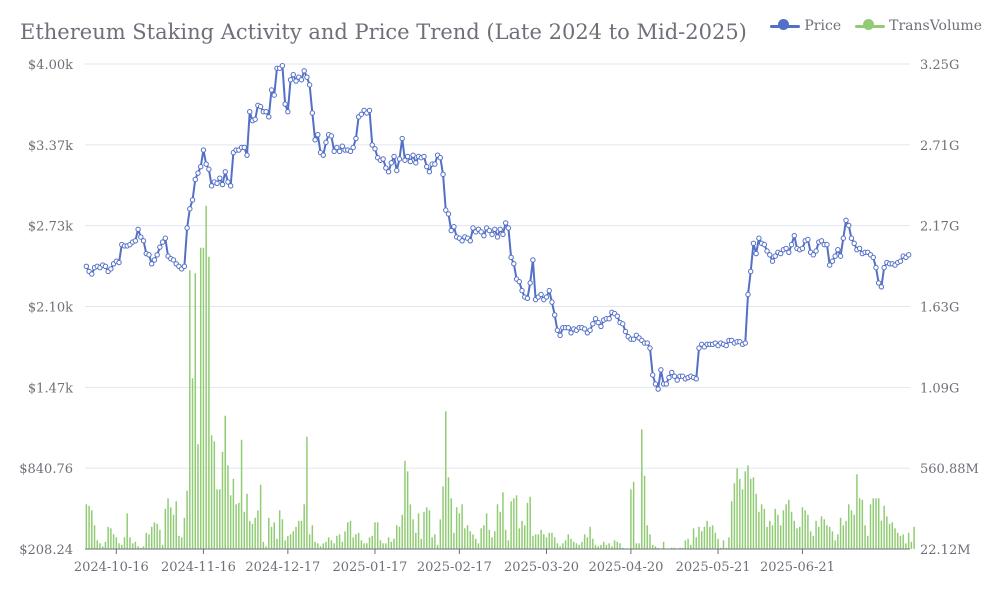 The width and height of the screenshot is (1000, 600). Describe the element at coordinates (918, 26) in the screenshot. I see `legend-item-transvolume: TransVolume` at that location.